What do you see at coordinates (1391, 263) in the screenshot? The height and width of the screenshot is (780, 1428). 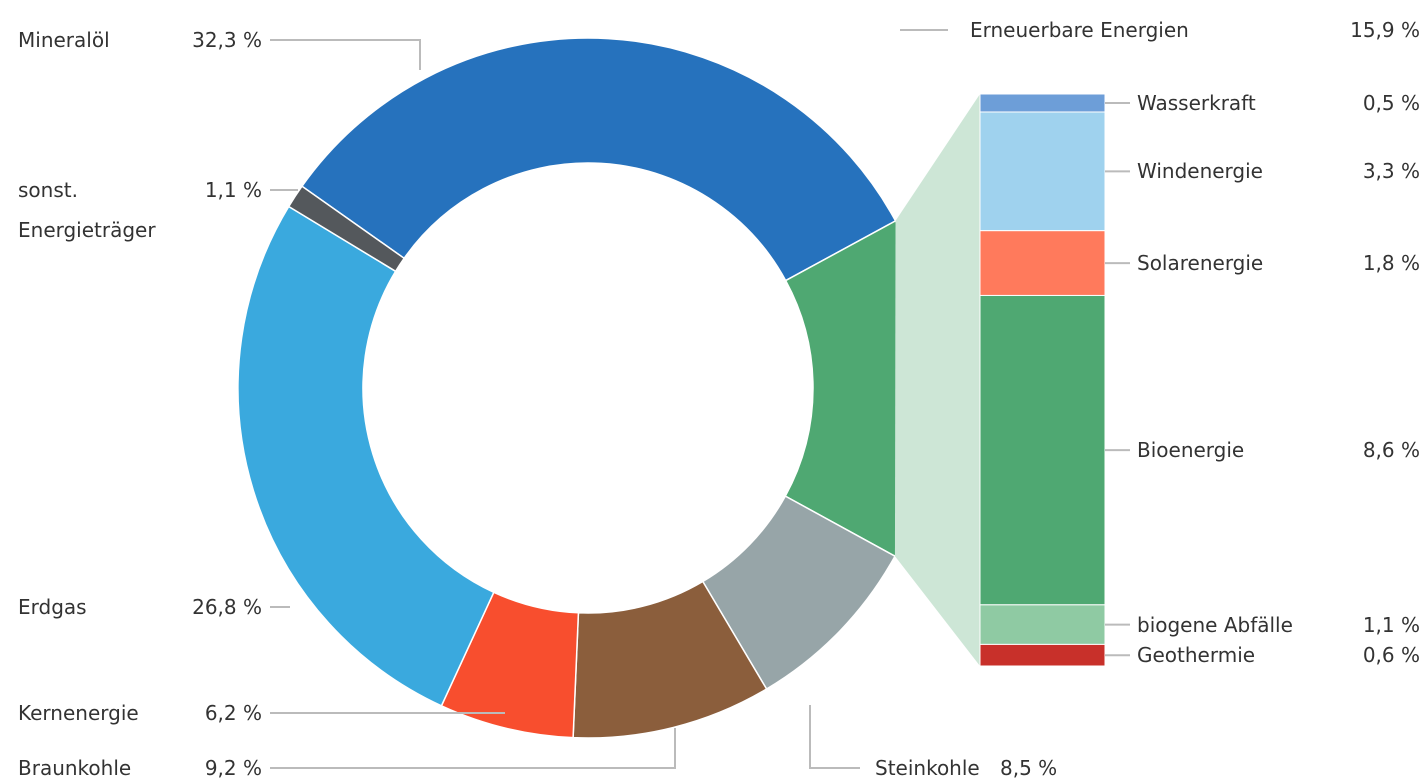 I see `breakdown-value: 1,8 %` at bounding box center [1391, 263].